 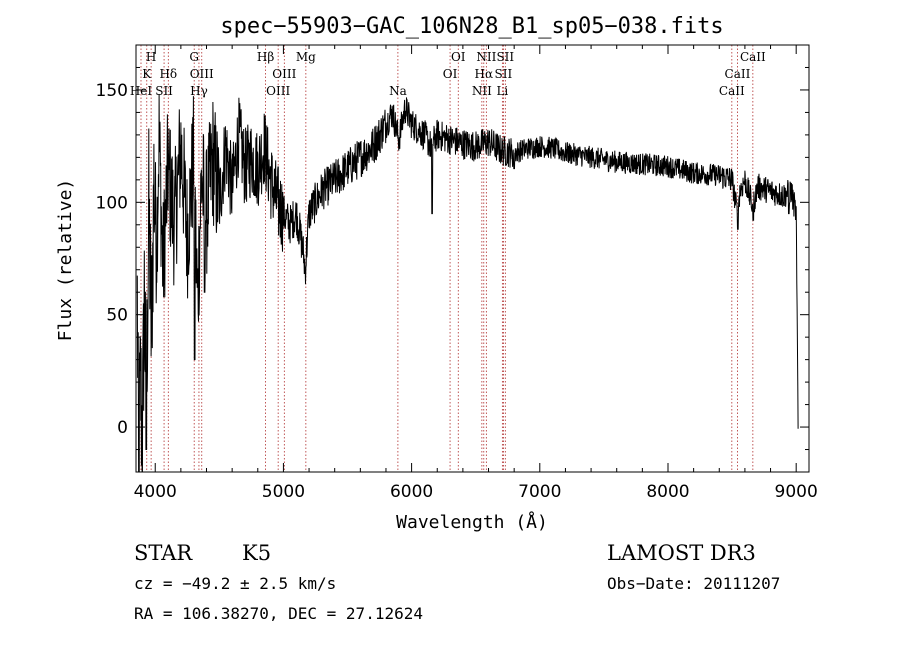 I want to click on y-tick-label-2: 100, so click(x=112, y=203).